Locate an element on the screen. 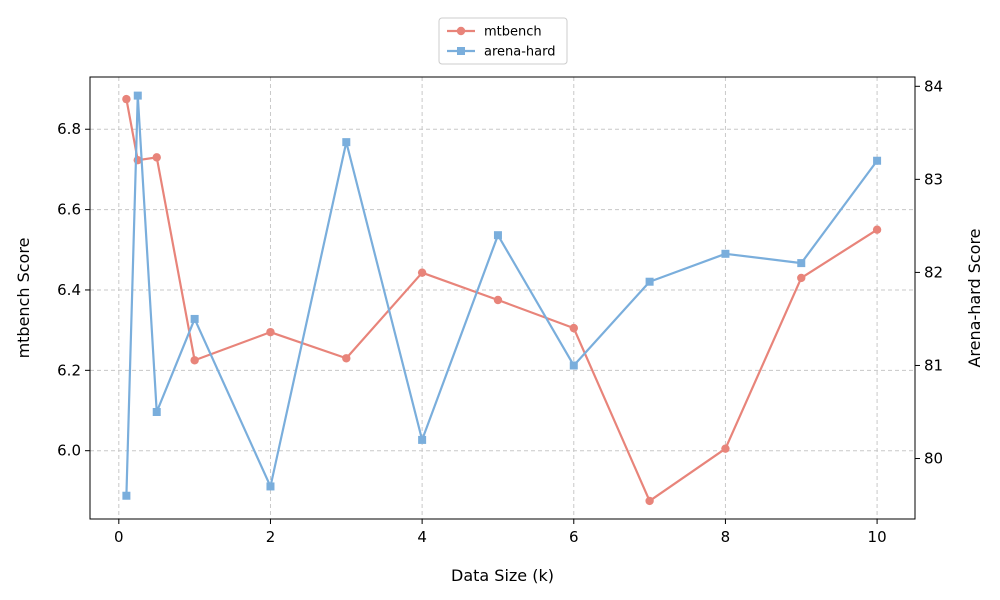  x-tick-label: 0 is located at coordinates (119, 537).